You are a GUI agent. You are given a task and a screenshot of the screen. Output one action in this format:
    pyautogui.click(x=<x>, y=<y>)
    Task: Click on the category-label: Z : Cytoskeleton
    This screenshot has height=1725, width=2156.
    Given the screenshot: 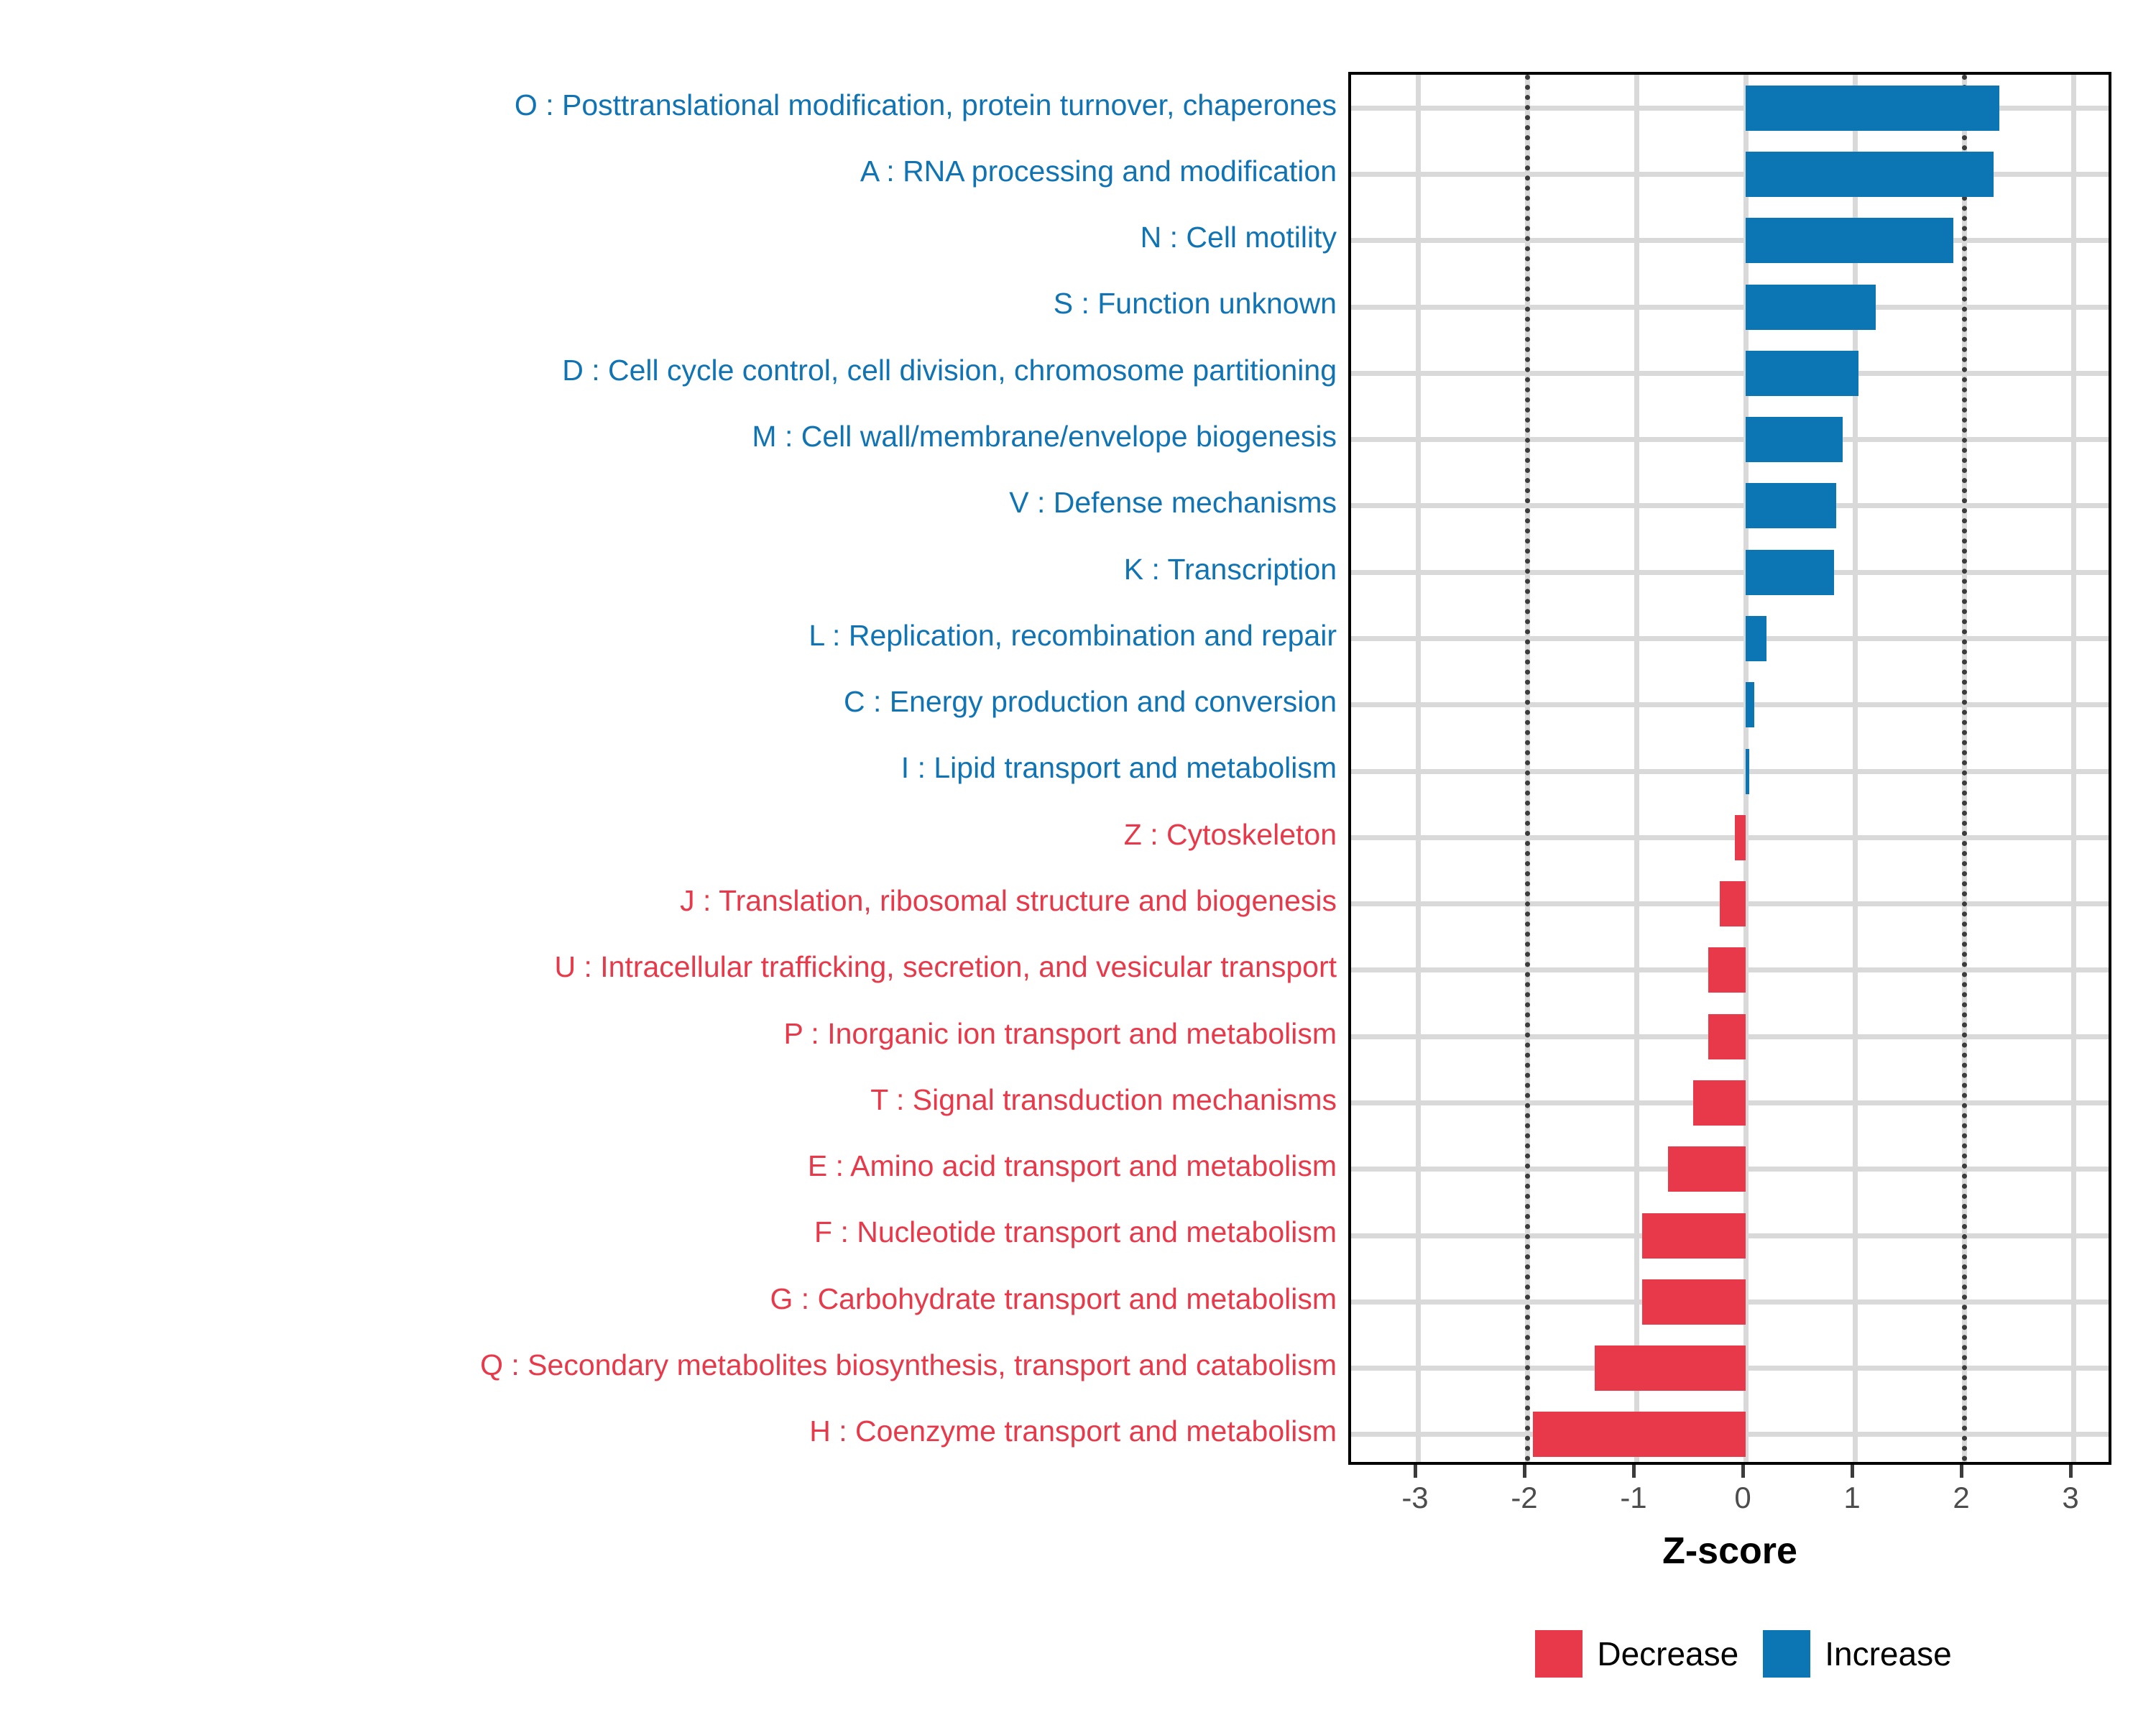 What is the action you would take?
    pyautogui.click(x=674, y=834)
    